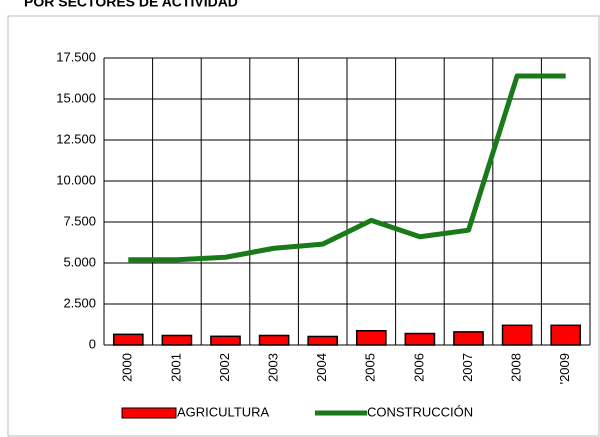 Image resolution: width=600 pixels, height=437 pixels. Describe the element at coordinates (76, 179) in the screenshot. I see `y-tick-label: 10.000` at that location.